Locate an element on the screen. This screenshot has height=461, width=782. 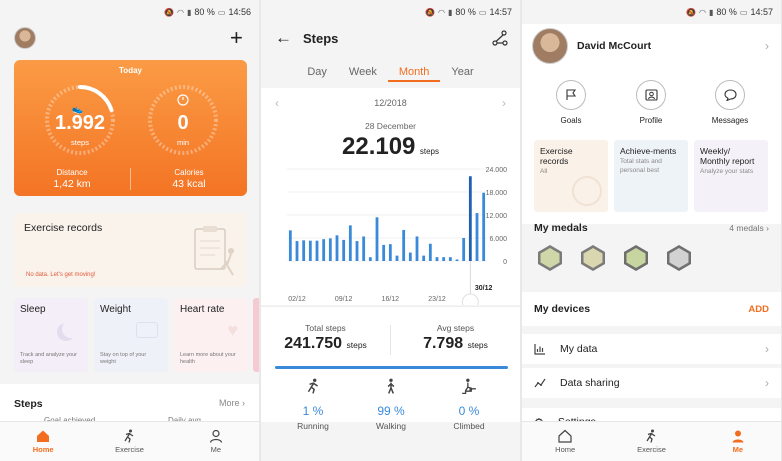
exercise-records-tile-title: Exercise records is located at coordinates (556, 156).